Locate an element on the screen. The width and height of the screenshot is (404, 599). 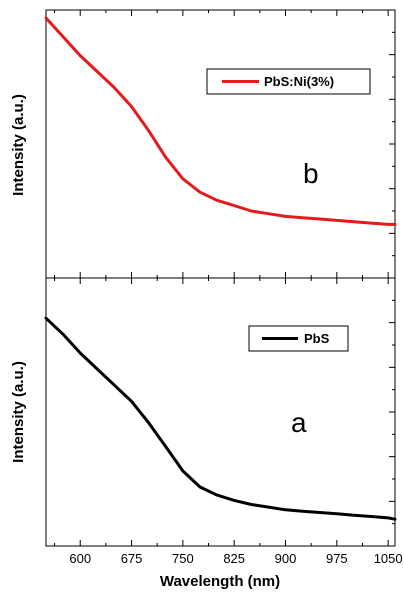
x-tick-label: 675 is located at coordinates (132, 558).